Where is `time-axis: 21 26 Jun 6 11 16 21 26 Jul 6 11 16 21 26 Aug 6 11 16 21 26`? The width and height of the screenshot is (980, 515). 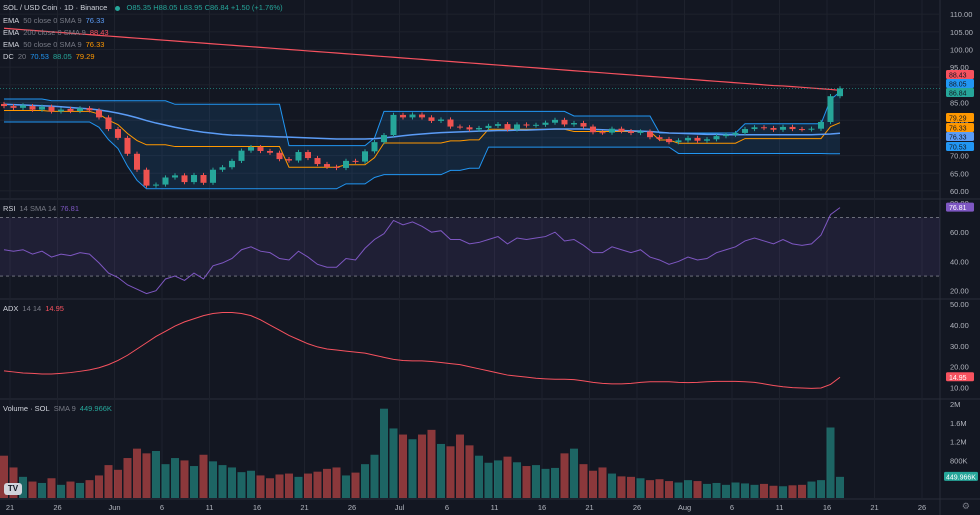
time-axis: 21 26 Jun 6 11 16 21 26 Jul 6 11 16 21 26 Aug 6 11 16 21 26 is located at coordinates (466, 507).